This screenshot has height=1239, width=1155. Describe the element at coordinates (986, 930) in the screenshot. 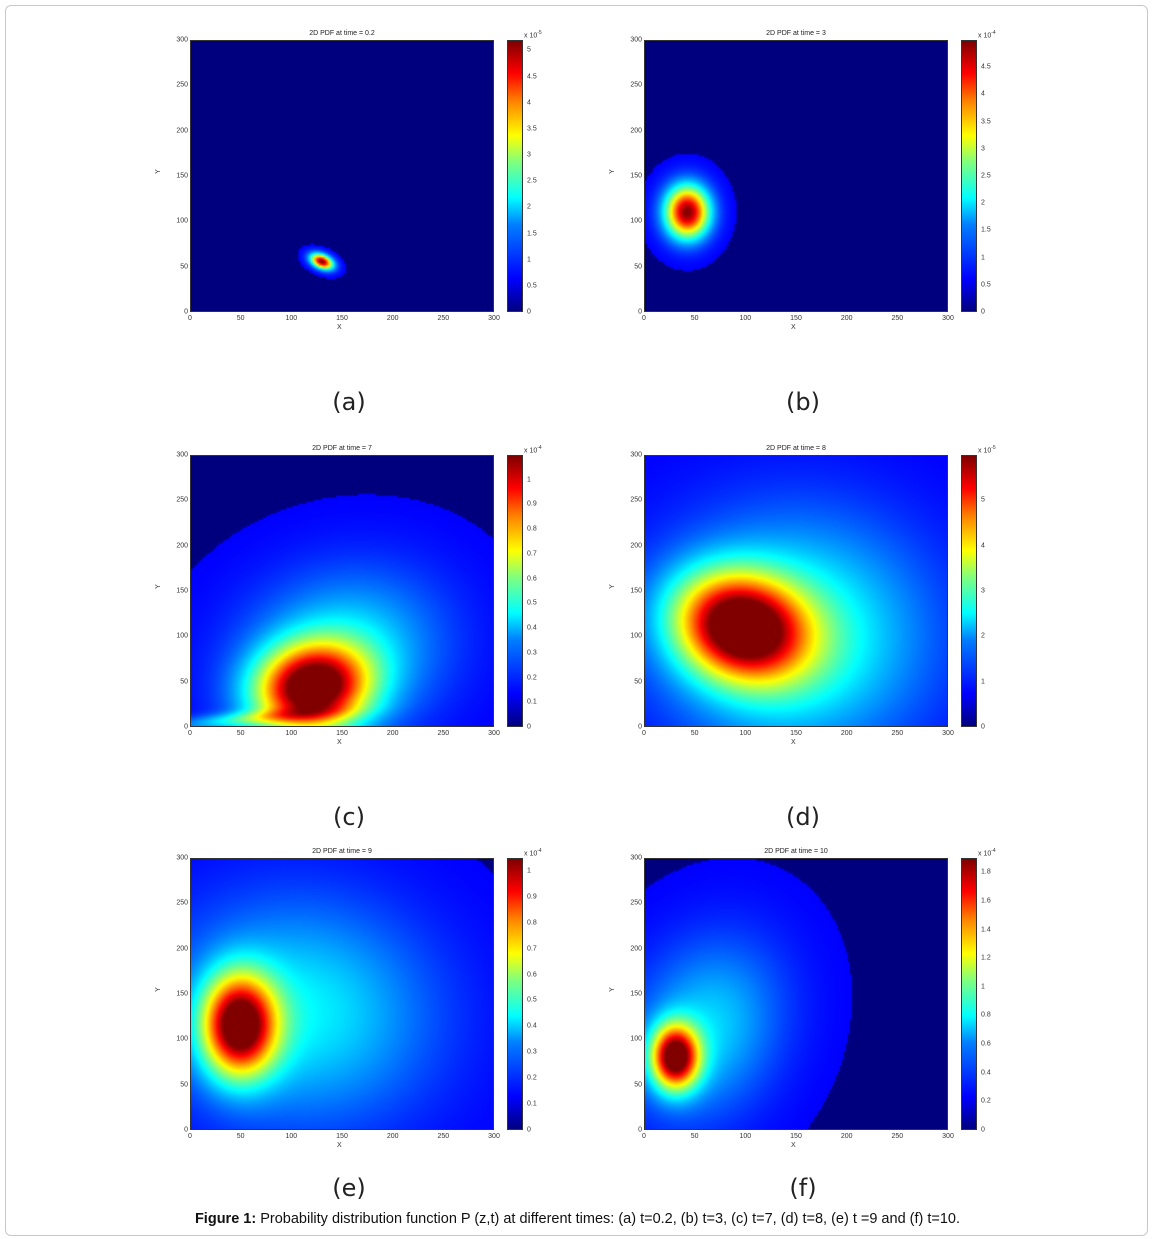

I see `colorbar-tick-label: 1.4` at that location.